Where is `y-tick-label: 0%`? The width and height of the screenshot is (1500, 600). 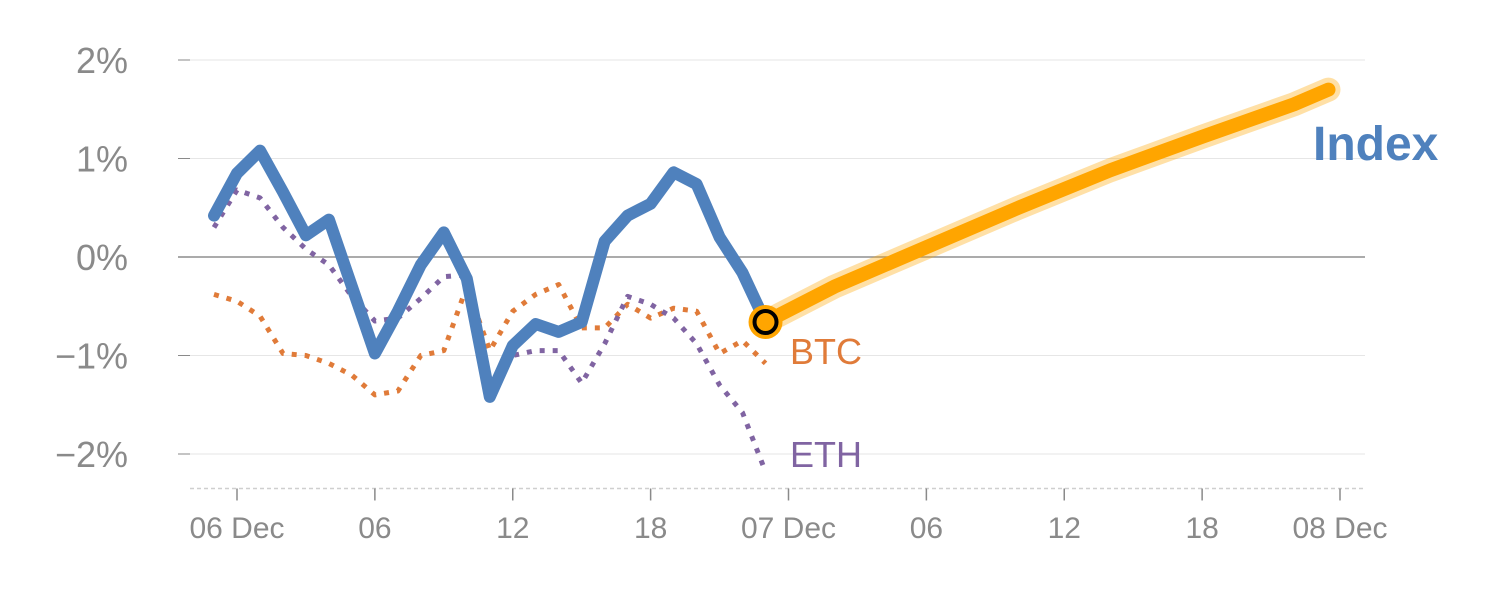
y-tick-label: 0% is located at coordinates (102, 257).